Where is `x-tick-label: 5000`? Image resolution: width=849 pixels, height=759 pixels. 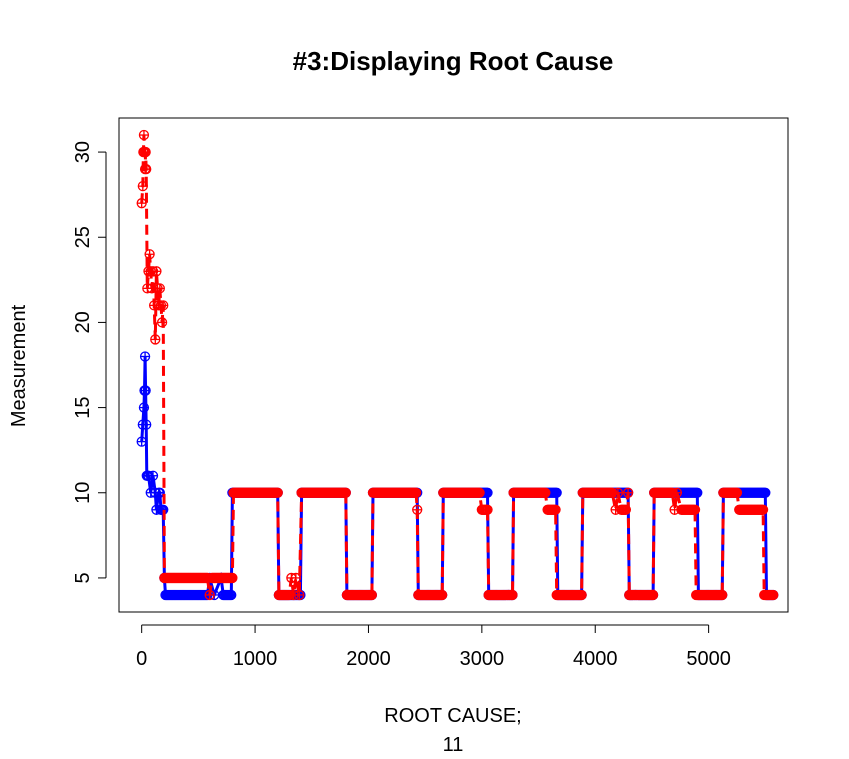 x-tick-label: 5000 is located at coordinates (708, 659).